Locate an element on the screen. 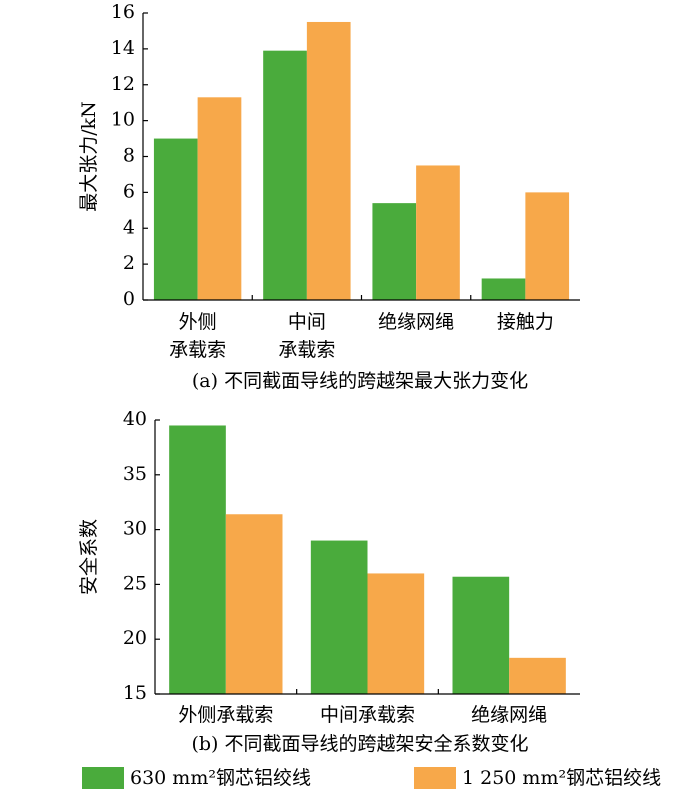 The height and width of the screenshot is (795, 700). x-tick-label: 外侧 is located at coordinates (198, 322).